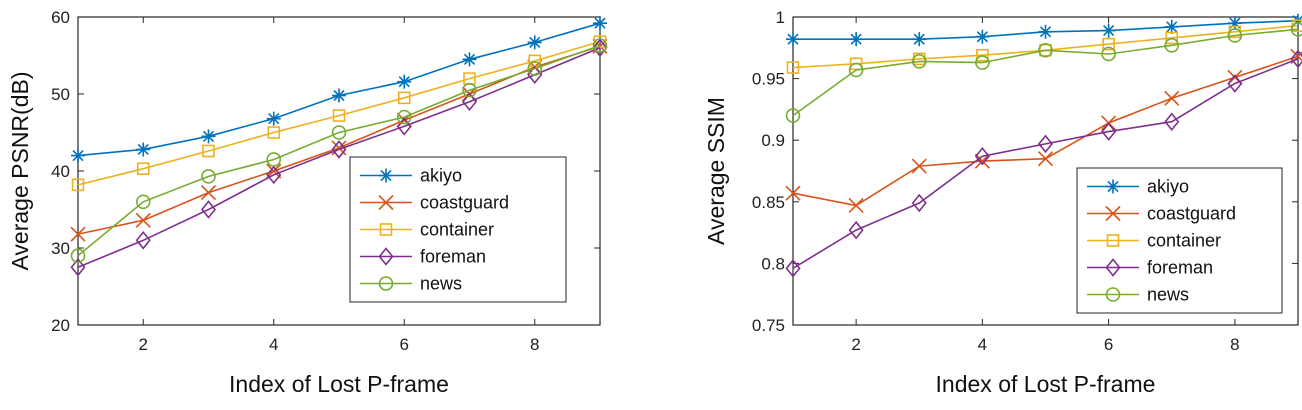  Describe the element at coordinates (768, 79) in the screenshot. I see `y-tick-label: 0.95` at that location.